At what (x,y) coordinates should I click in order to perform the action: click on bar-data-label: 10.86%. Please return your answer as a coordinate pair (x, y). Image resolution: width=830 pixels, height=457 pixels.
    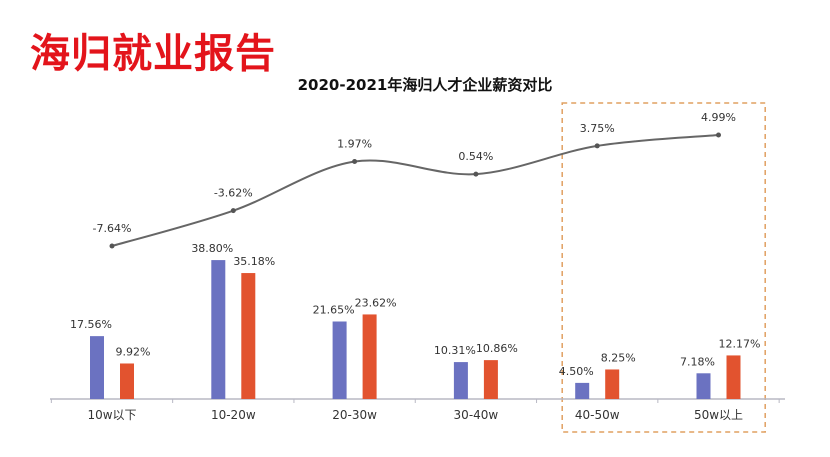
    Looking at the image, I should click on (497, 348).